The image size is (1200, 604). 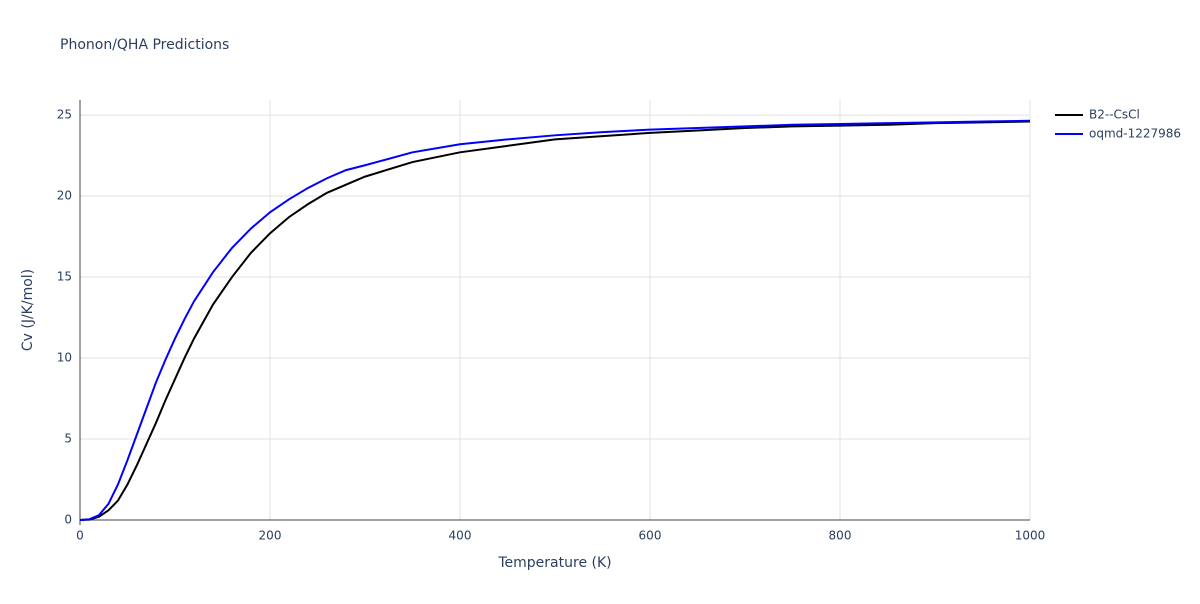 What do you see at coordinates (64, 358) in the screenshot?
I see `y-tick-label: 10` at bounding box center [64, 358].